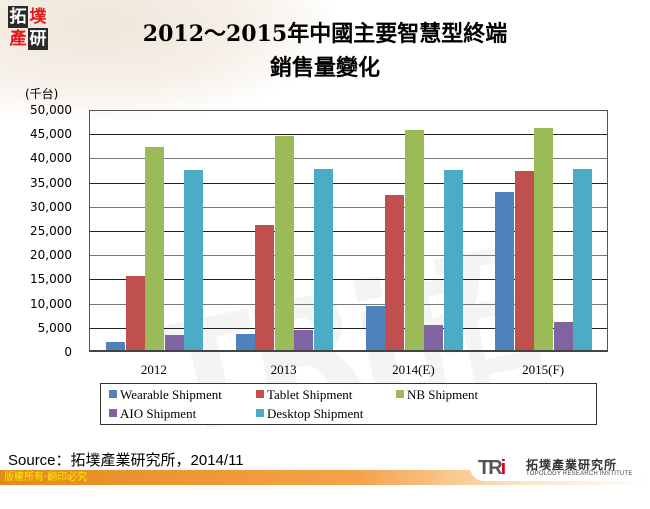 This screenshot has height=509, width=650. What do you see at coordinates (413, 369) in the screenshot?
I see `x-tick-label: 2014(E)` at bounding box center [413, 369].